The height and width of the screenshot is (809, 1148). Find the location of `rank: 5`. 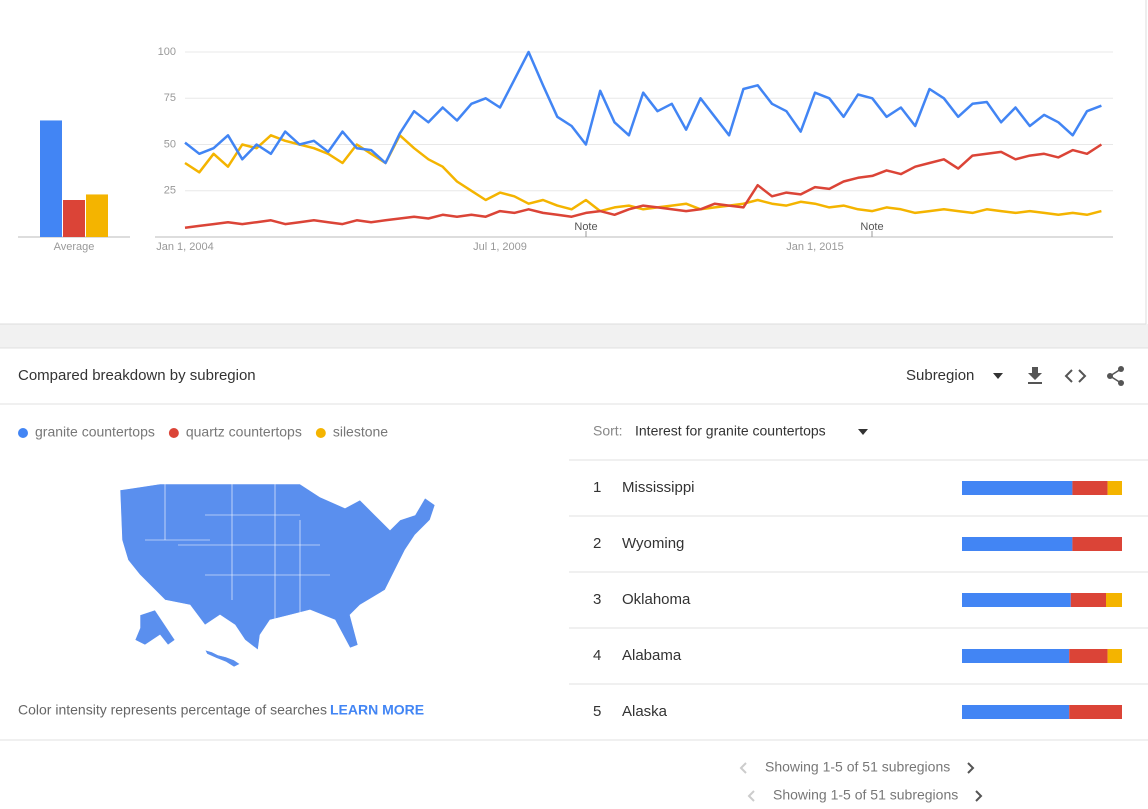

rank: 5 is located at coordinates (597, 711).